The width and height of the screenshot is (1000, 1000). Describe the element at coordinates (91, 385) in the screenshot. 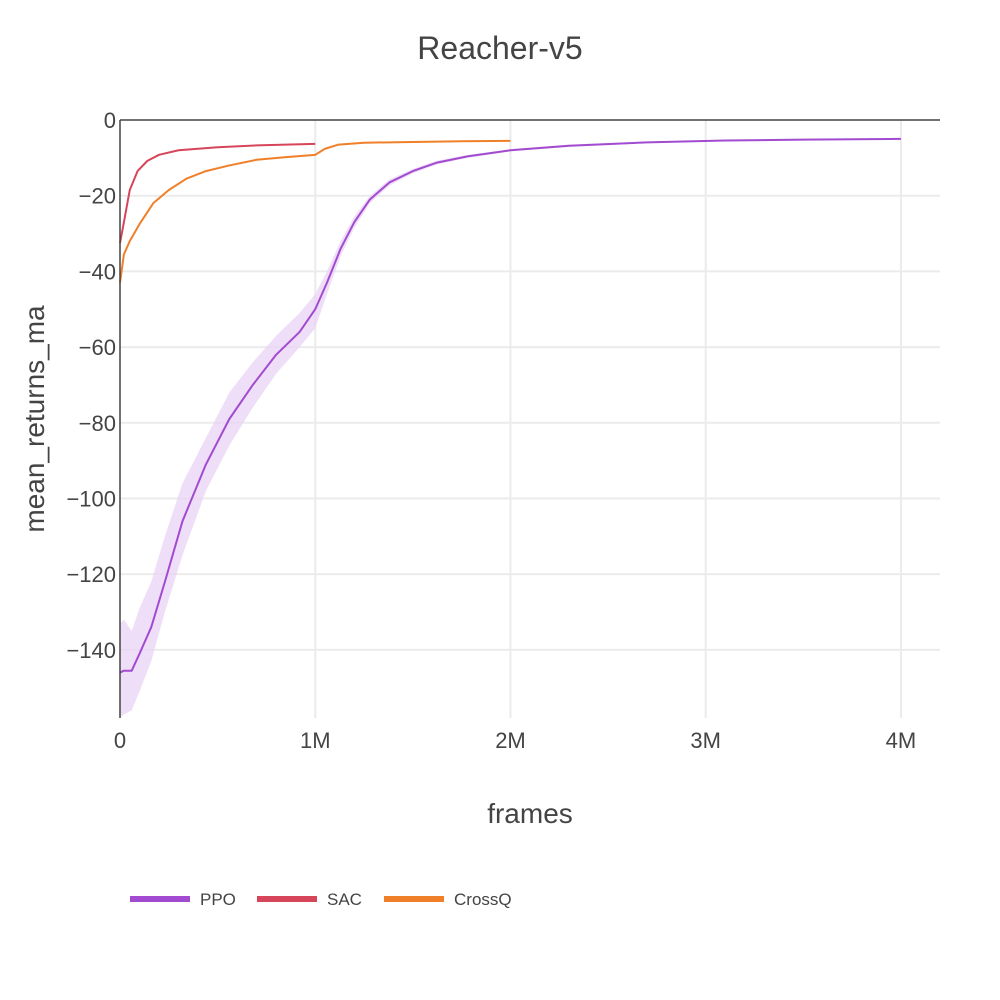

I see `y-axis-ticks: 0 −20 −40 −60 −80 −100 −120 −140` at that location.